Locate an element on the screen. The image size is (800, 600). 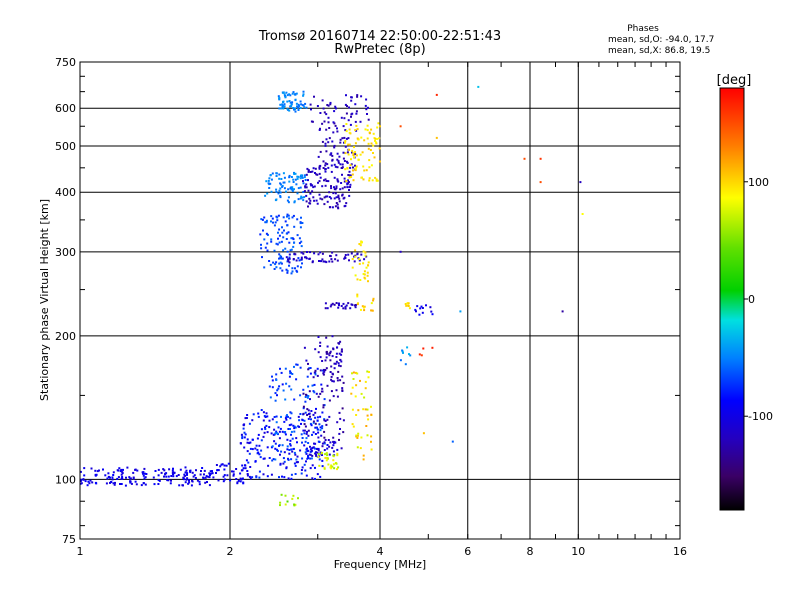
x-tick-label: 10 is located at coordinates (578, 551).